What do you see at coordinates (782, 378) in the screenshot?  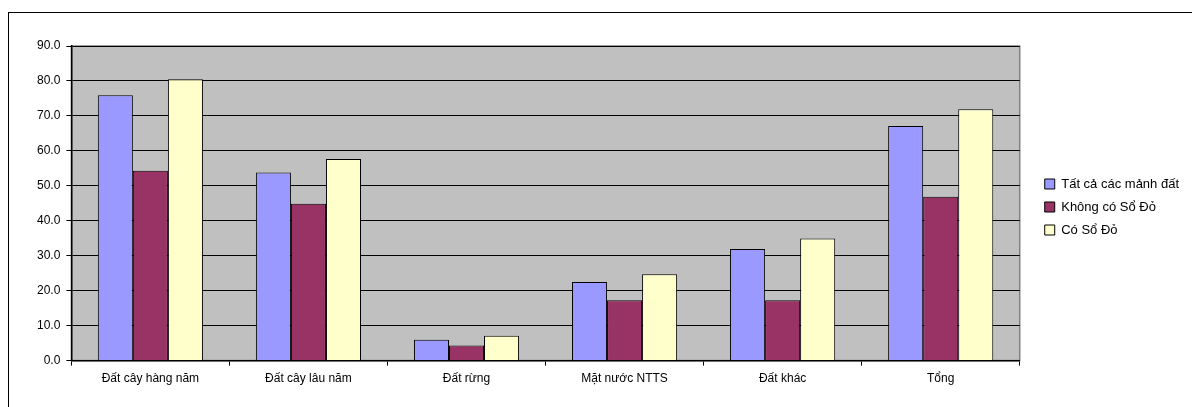 I see `x-tick-label: Đất khác` at bounding box center [782, 378].